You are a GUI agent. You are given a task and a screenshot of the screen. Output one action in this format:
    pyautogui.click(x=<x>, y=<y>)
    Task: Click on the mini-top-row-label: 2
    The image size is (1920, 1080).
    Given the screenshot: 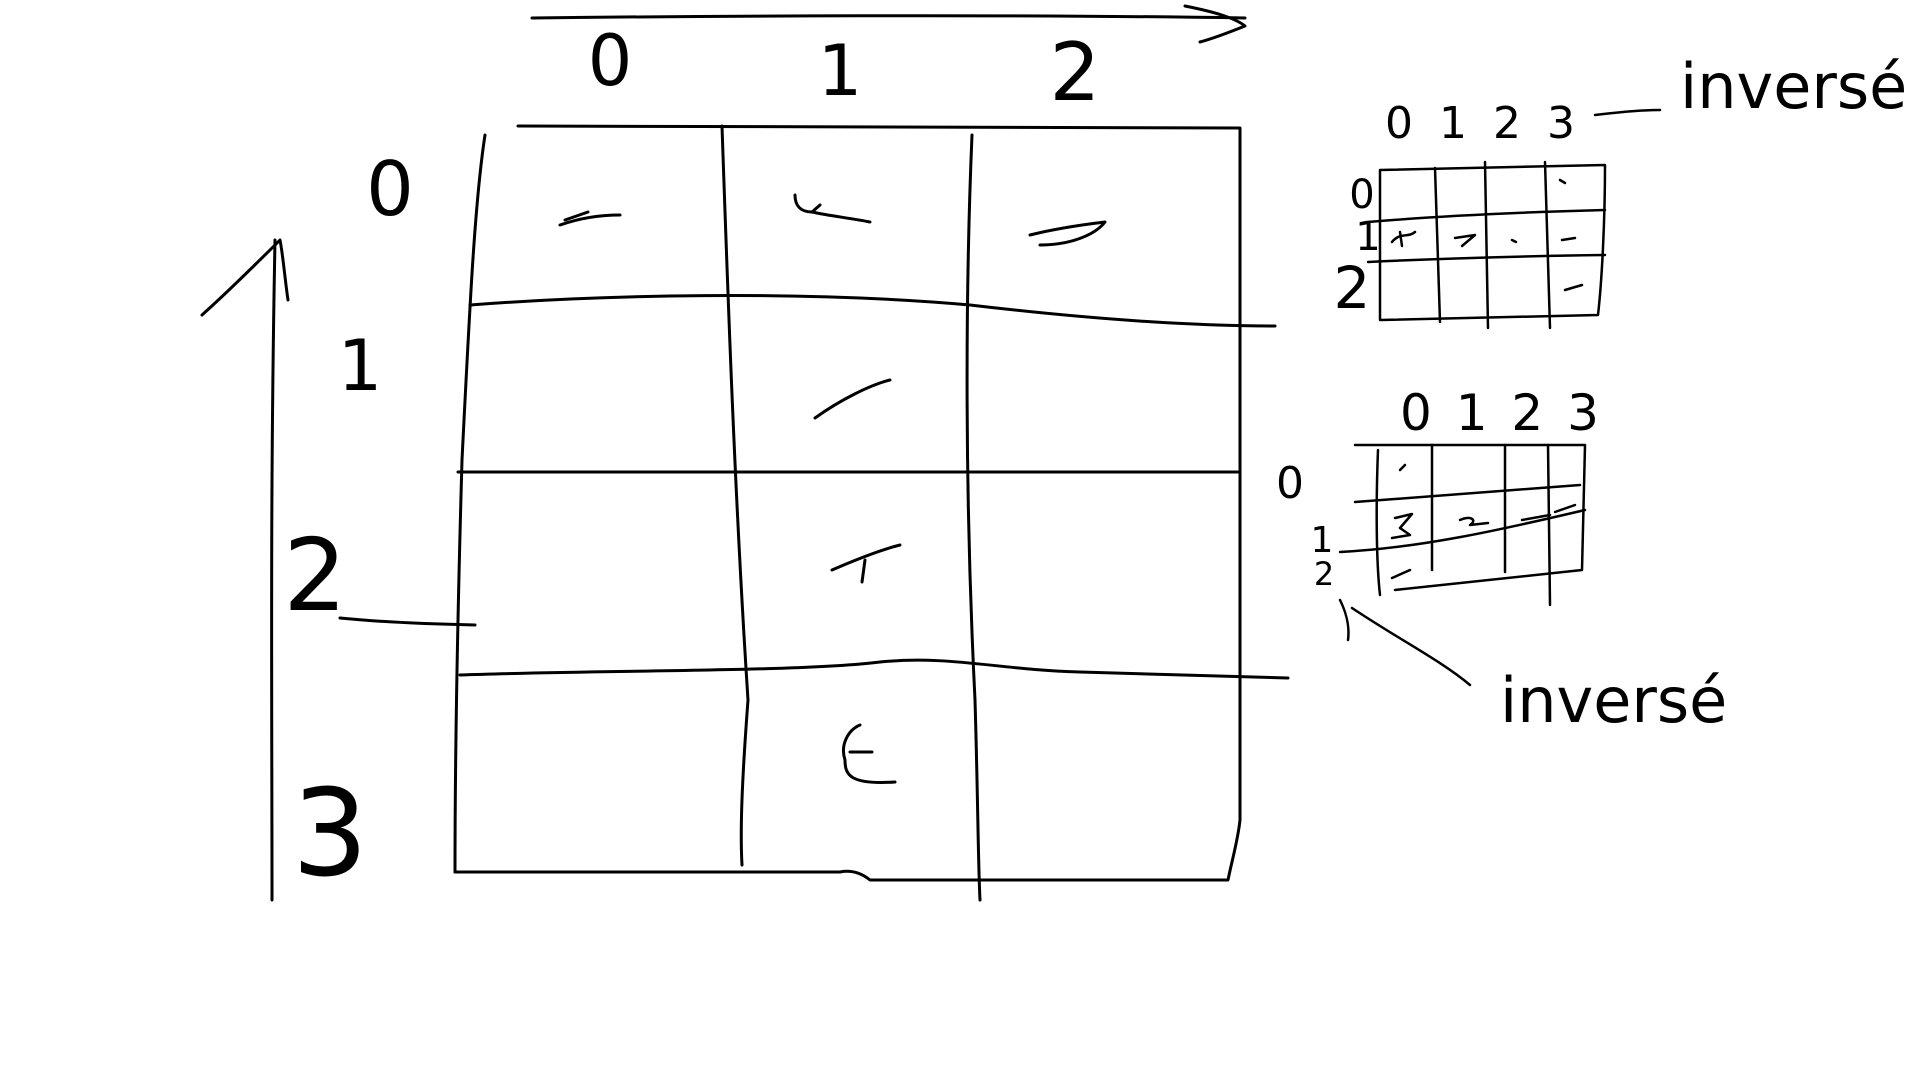 What is the action you would take?
    pyautogui.click(x=1352, y=288)
    